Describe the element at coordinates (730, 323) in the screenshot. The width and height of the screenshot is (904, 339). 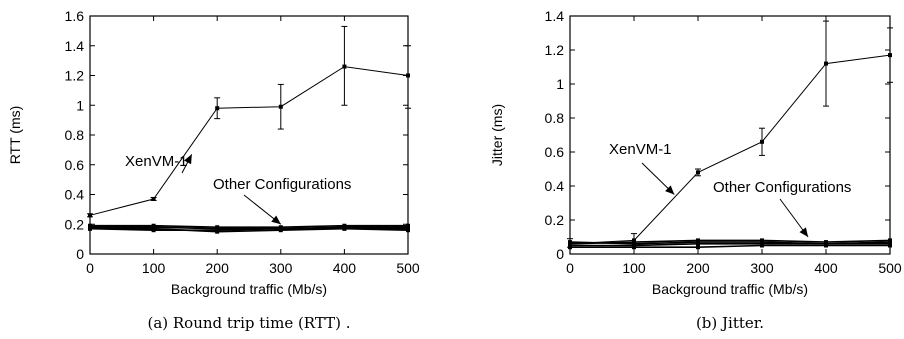
I see `figure-caption: (b) Jitter.` at that location.